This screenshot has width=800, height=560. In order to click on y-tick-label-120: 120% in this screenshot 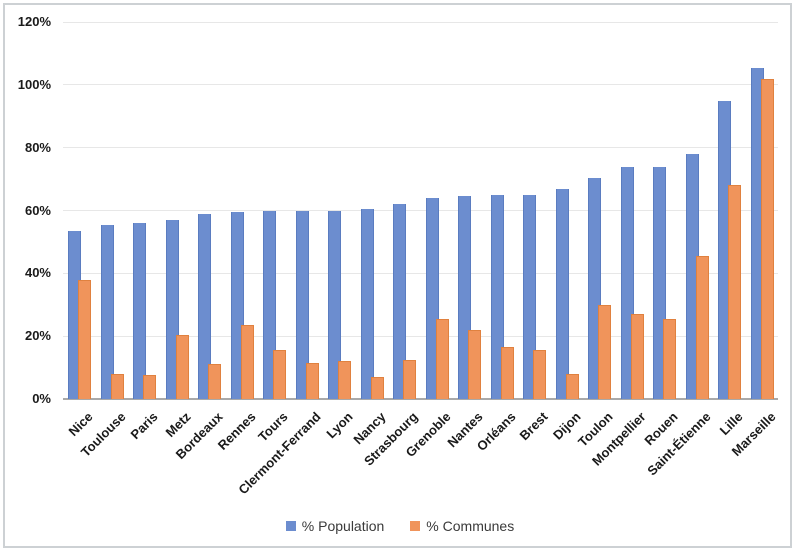, I will do `click(34, 21)`.